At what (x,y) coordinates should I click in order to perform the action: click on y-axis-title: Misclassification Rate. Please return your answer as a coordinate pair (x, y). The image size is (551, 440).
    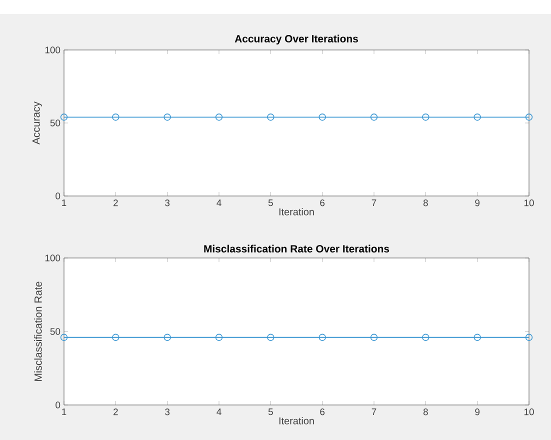
    Looking at the image, I should click on (38, 331).